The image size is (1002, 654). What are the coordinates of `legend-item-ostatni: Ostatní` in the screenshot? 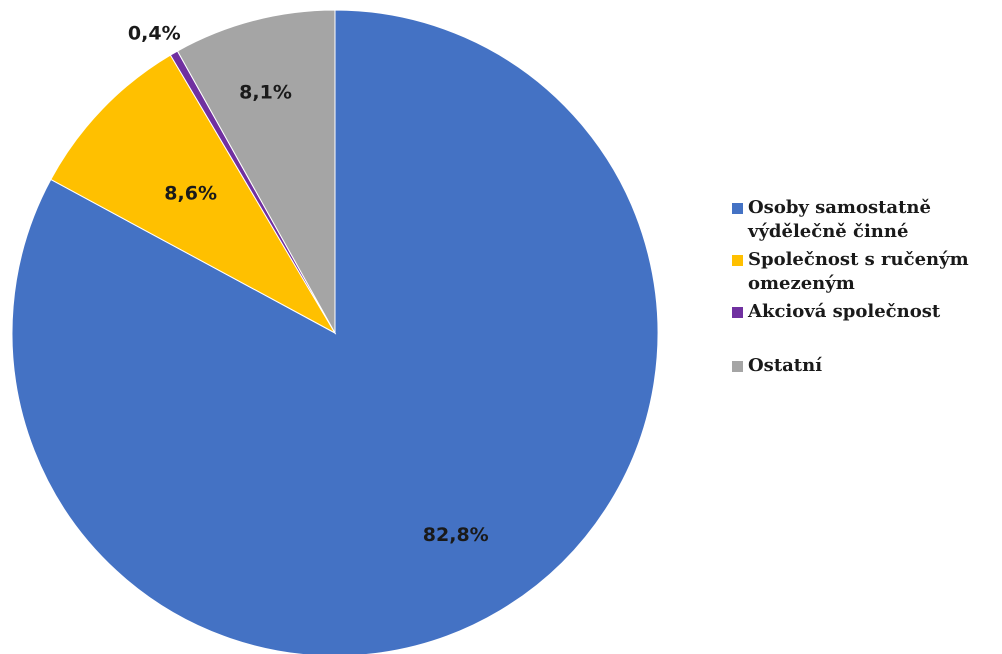 It's located at (866, 366).